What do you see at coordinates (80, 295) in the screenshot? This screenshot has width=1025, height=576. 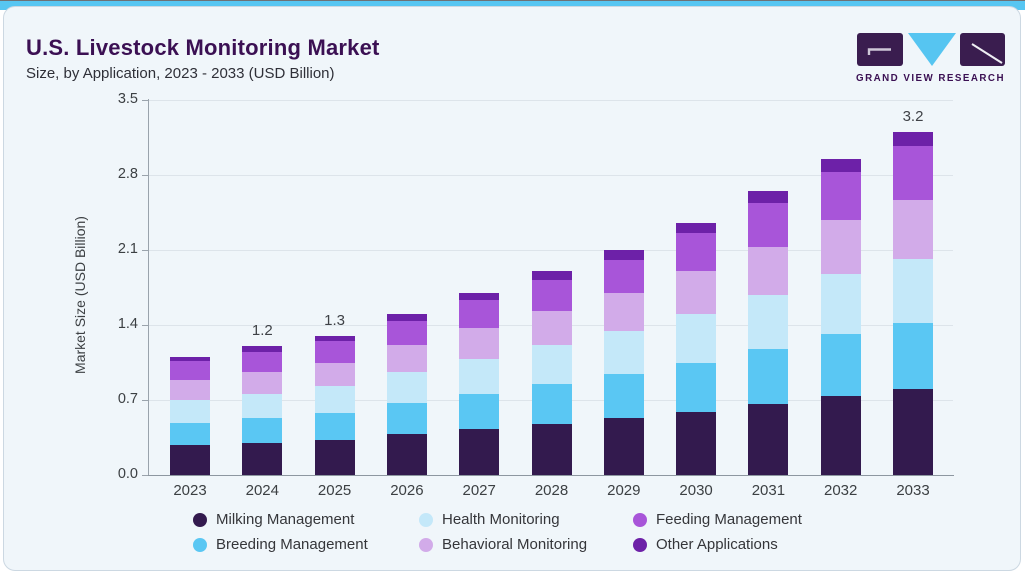 I see `y-axis-title: Market Size (USD Billion)` at bounding box center [80, 295].